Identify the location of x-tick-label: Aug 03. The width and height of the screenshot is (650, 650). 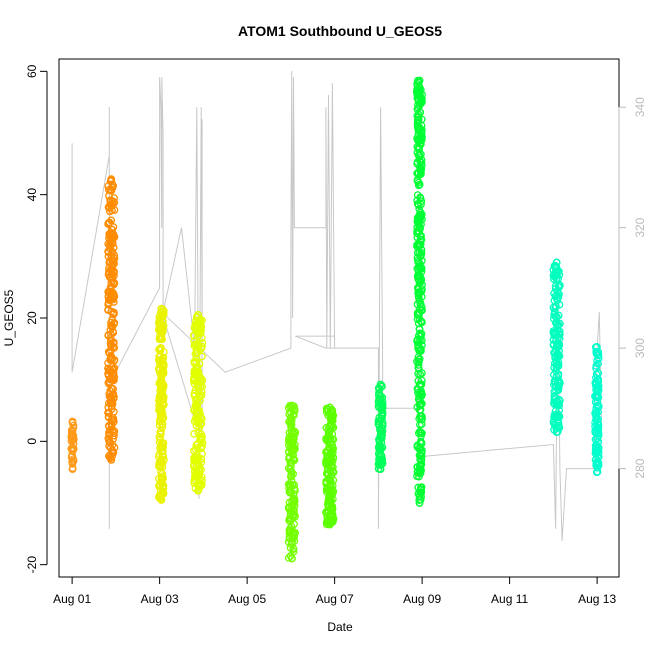
(160, 599).